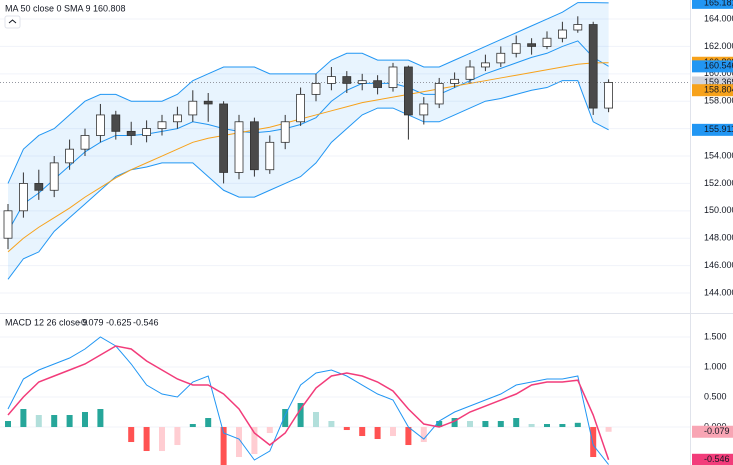 The width and height of the screenshot is (733, 465). I want to click on macd-legend-value: -0.625, so click(119, 322).